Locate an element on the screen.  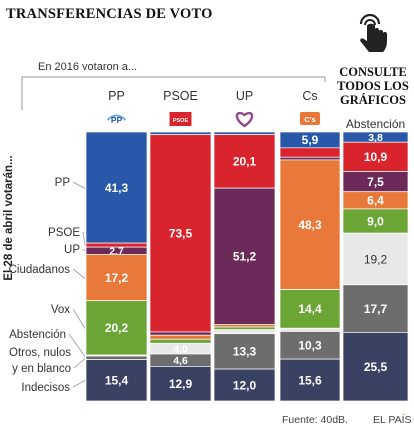
value-label-7-2: 12,0 is located at coordinates (245, 385).